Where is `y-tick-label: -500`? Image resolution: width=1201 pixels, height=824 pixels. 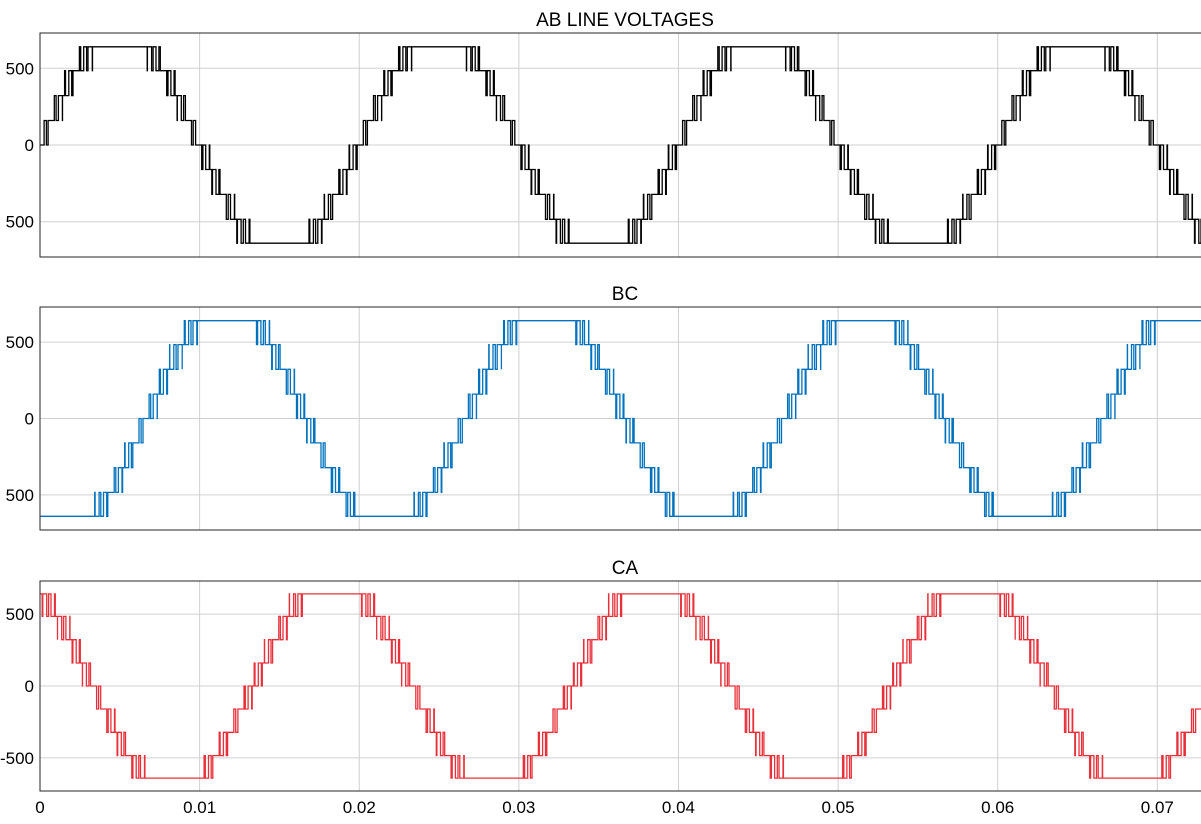
y-tick-label: -500 is located at coordinates (17, 758).